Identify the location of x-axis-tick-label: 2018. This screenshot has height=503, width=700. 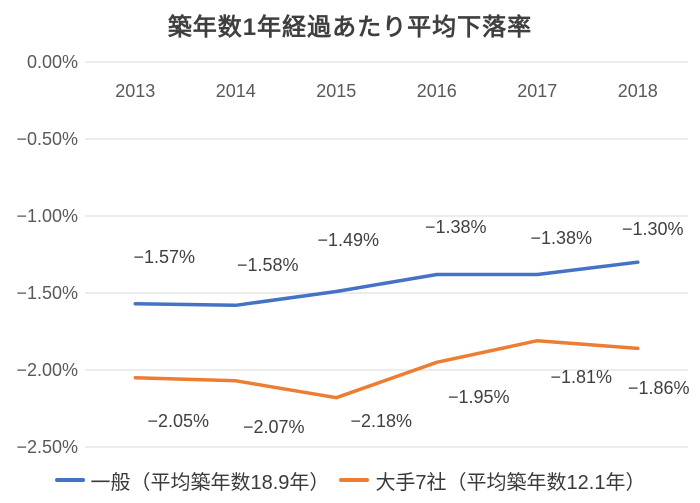
(637, 91).